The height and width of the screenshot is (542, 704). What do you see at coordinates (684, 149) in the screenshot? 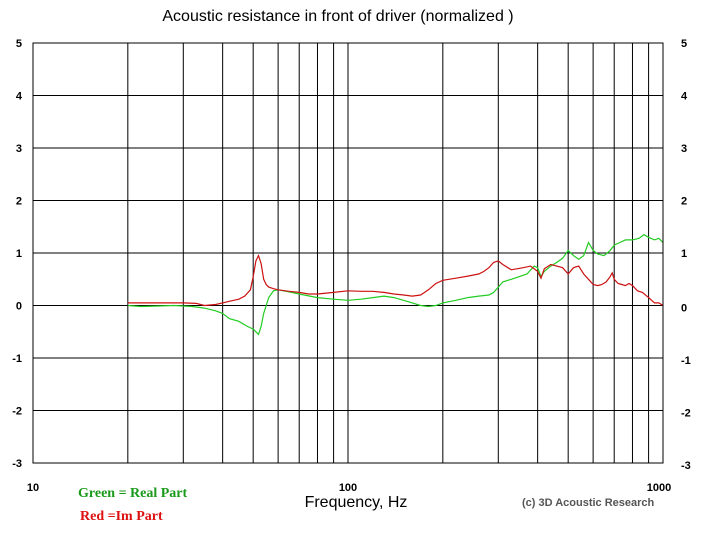
I see `y-tick-label-right: 3` at bounding box center [684, 149].